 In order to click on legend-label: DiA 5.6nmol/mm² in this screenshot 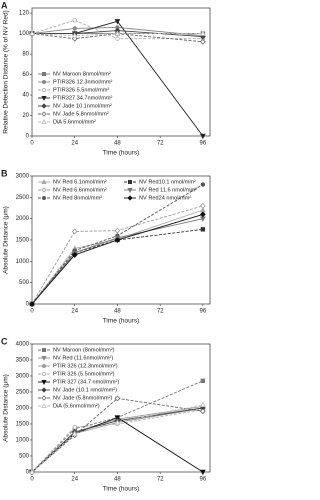, I will do `click(74, 122)`.